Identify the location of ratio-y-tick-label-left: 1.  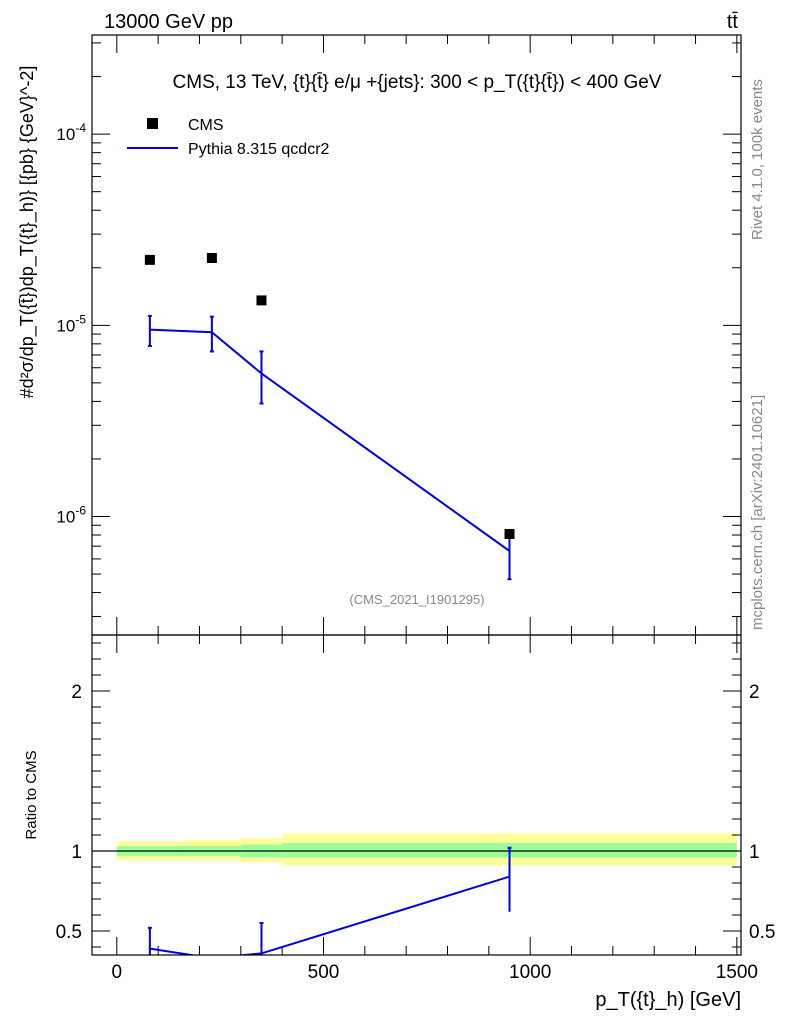
(76, 852).